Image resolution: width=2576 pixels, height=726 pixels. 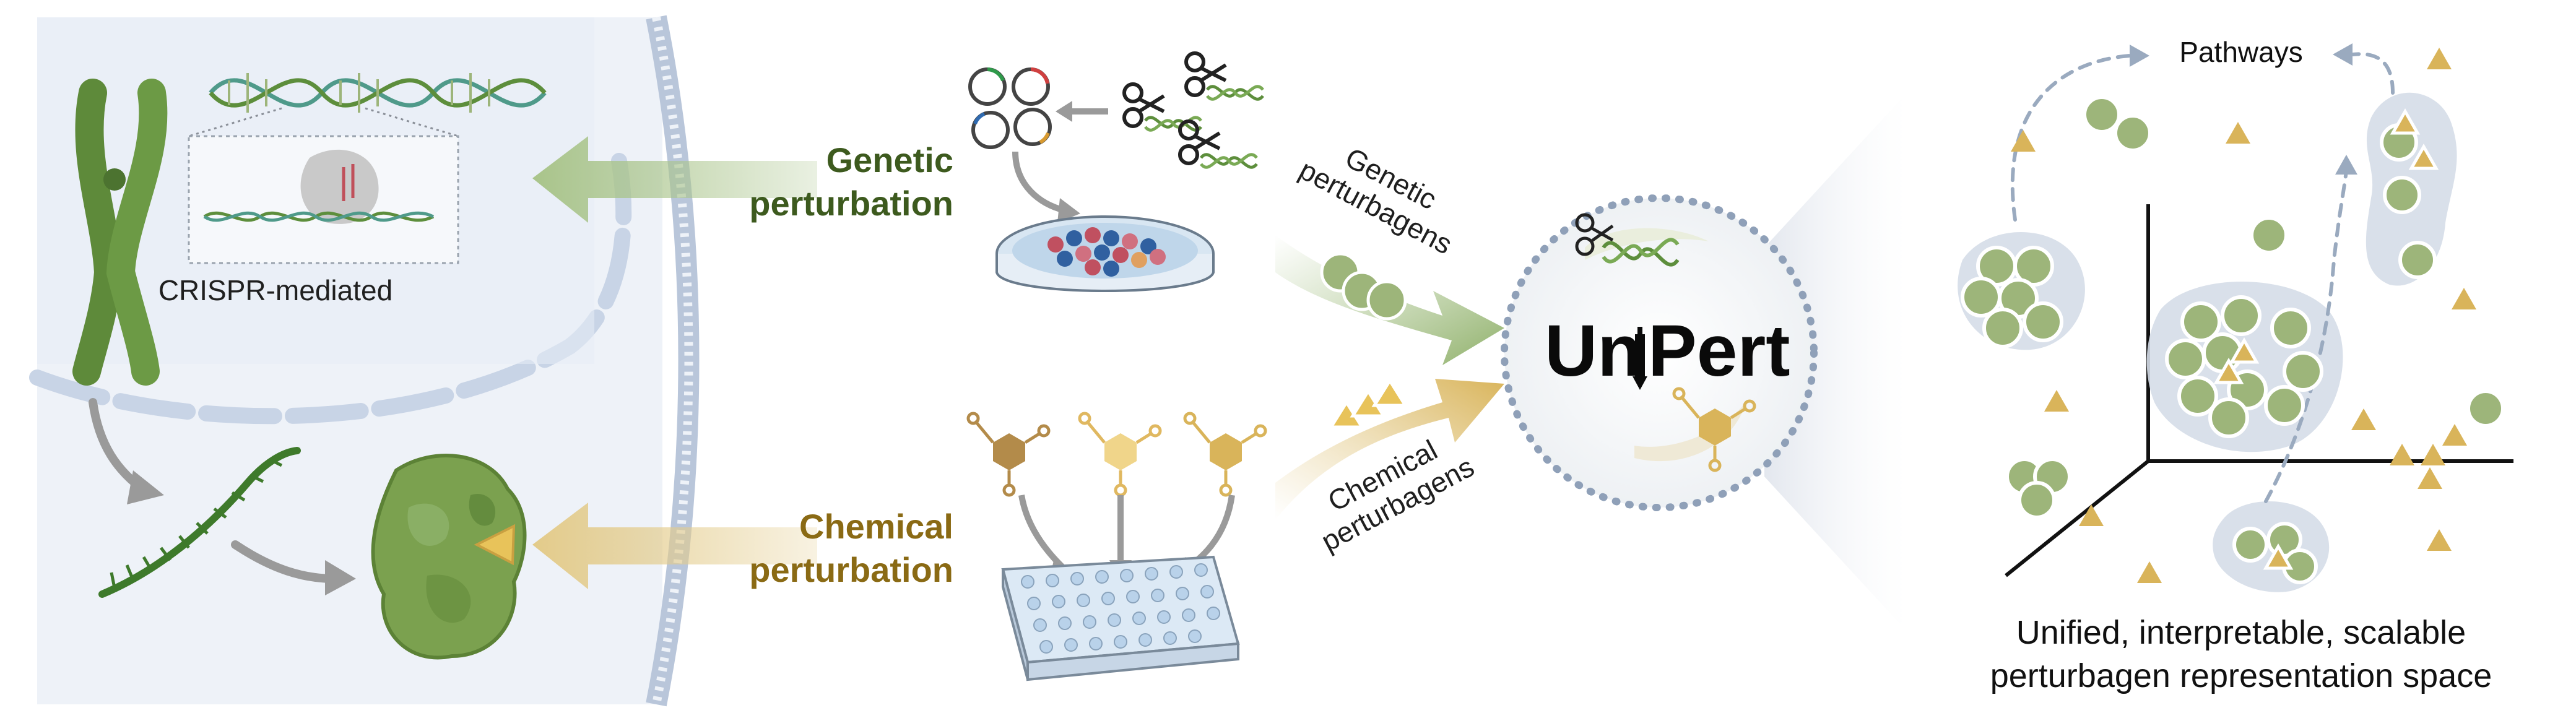 I want to click on chemical-points, so click(x=2243, y=315).